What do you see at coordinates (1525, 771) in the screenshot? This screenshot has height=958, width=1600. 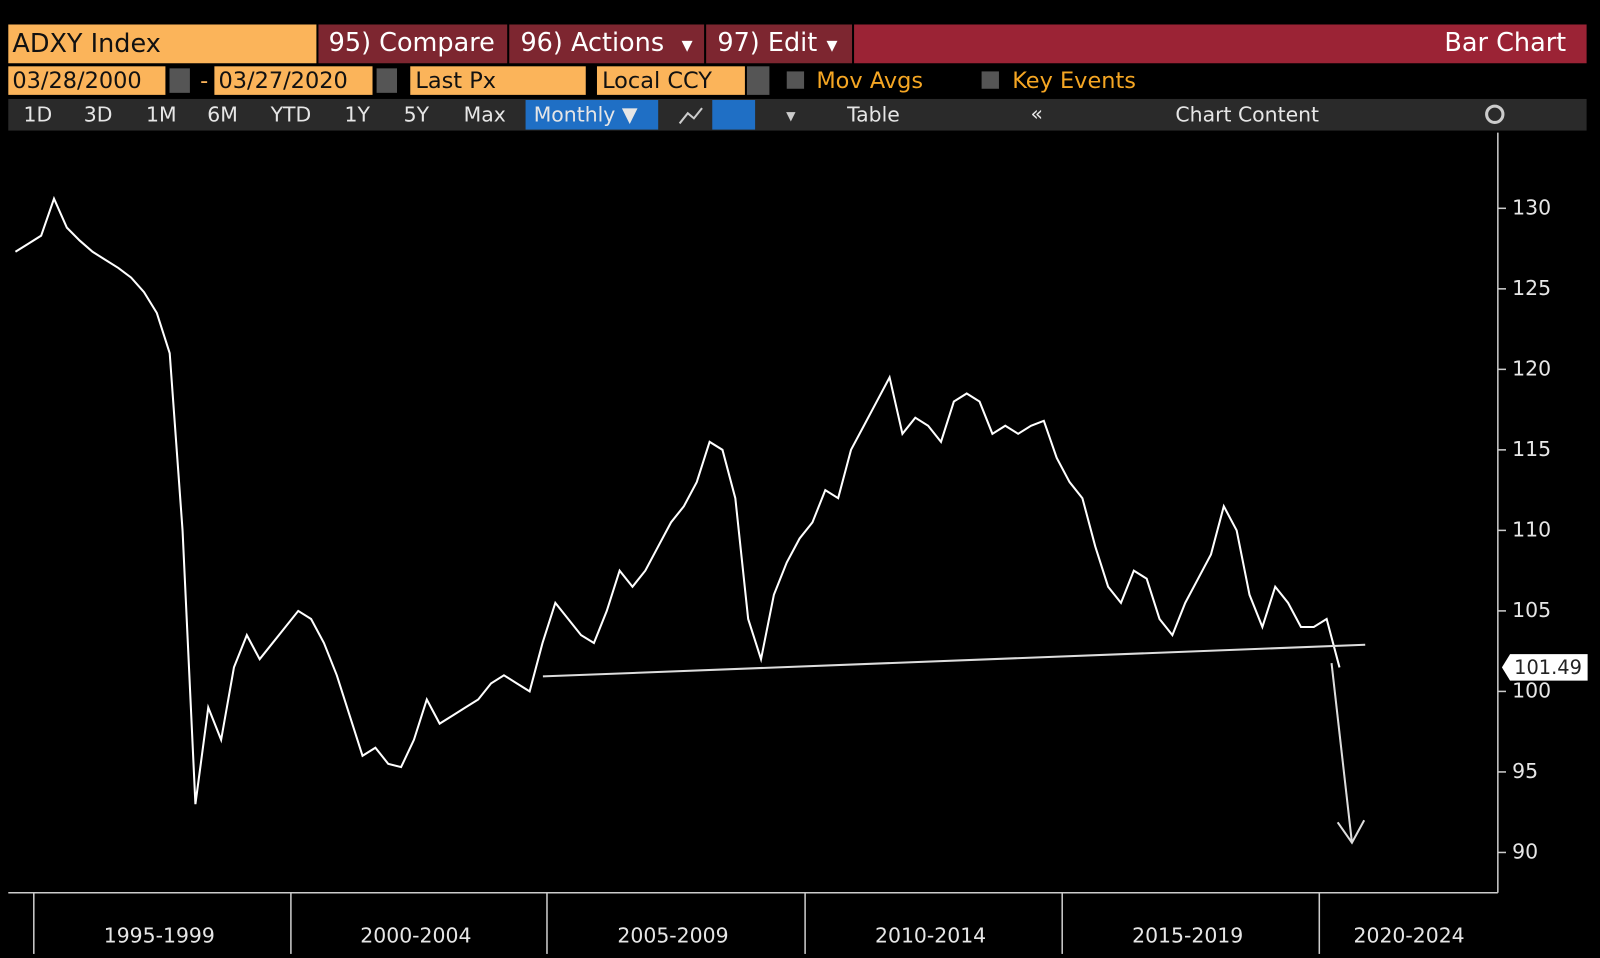 I see `y-tick-label: 95` at bounding box center [1525, 771].